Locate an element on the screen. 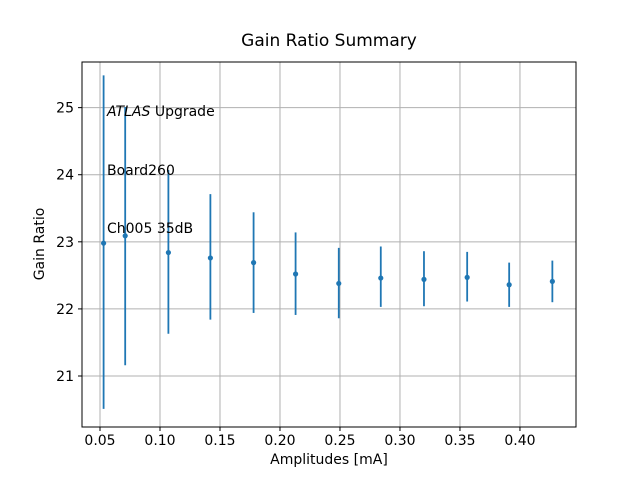  x-tick-label: 0.40 is located at coordinates (519, 441).